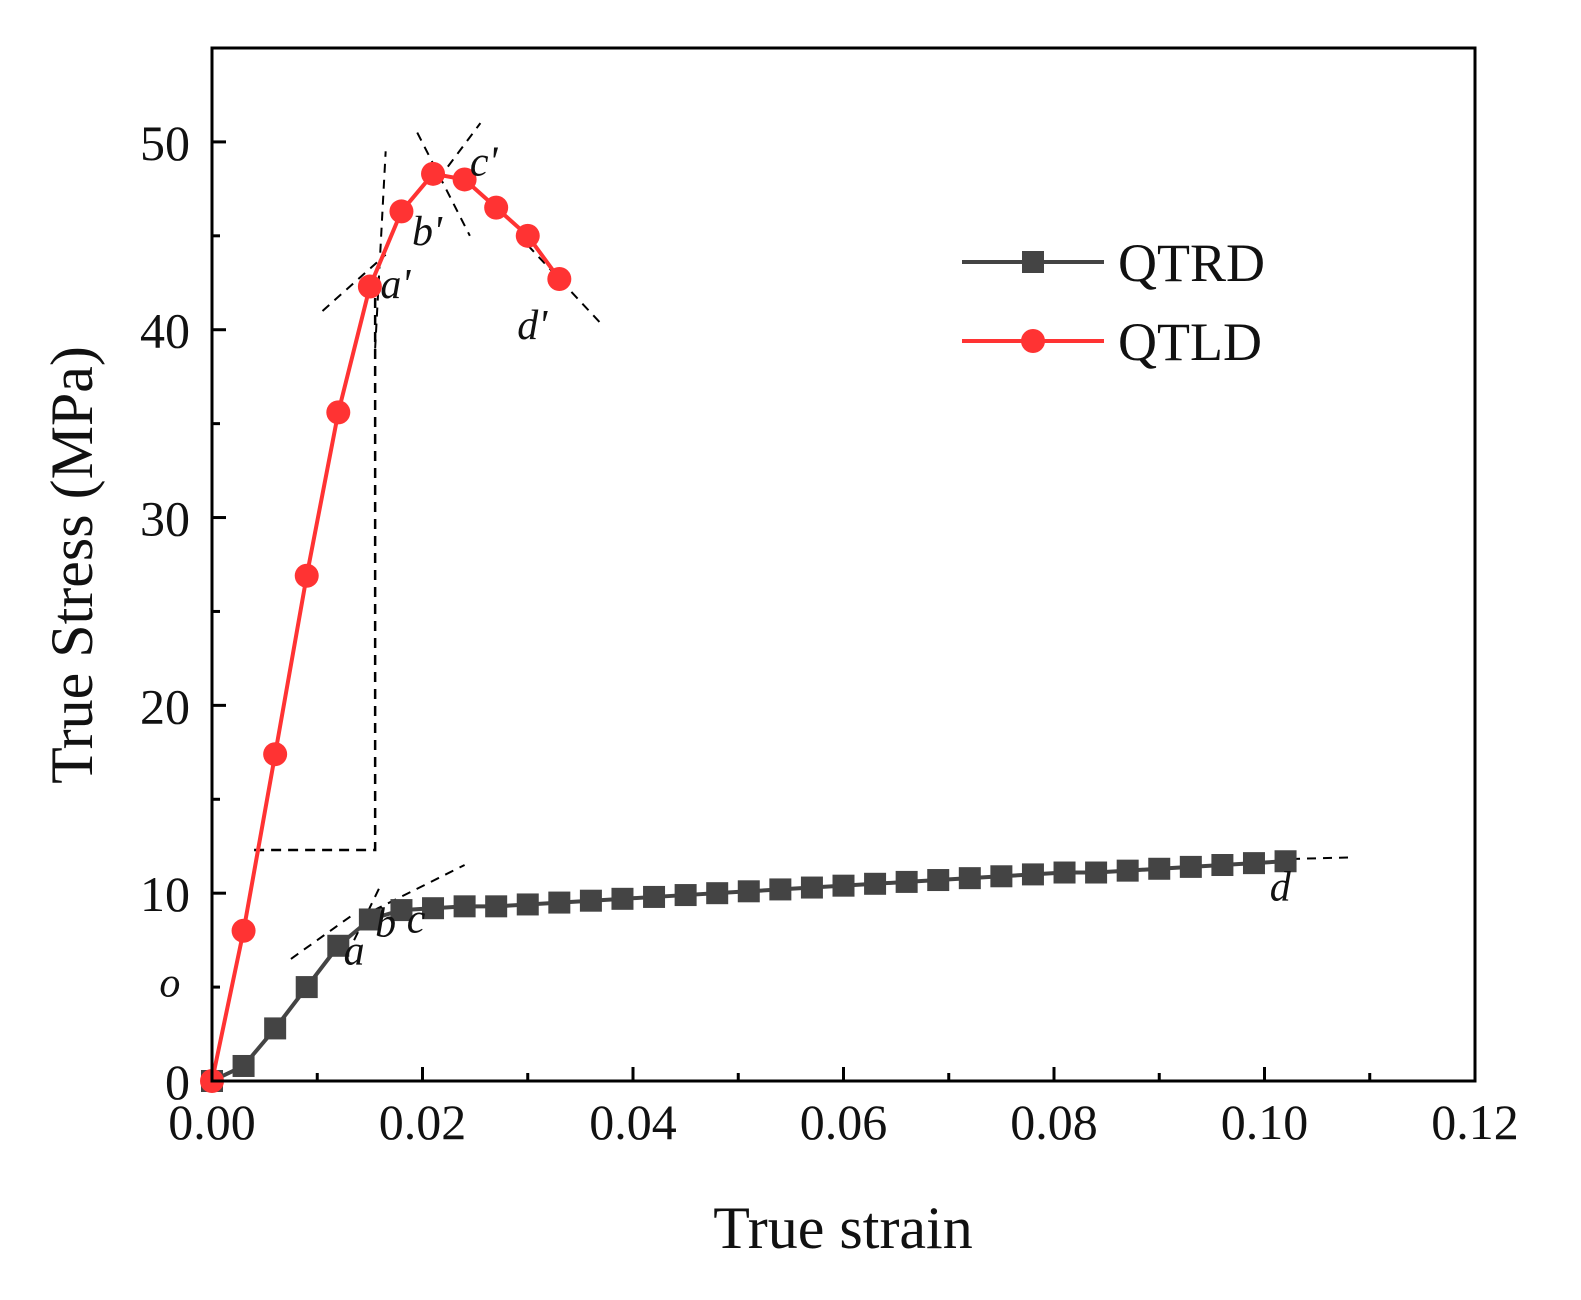  I want to click on legend-label-qtrd: QTRD, so click(1191, 263).